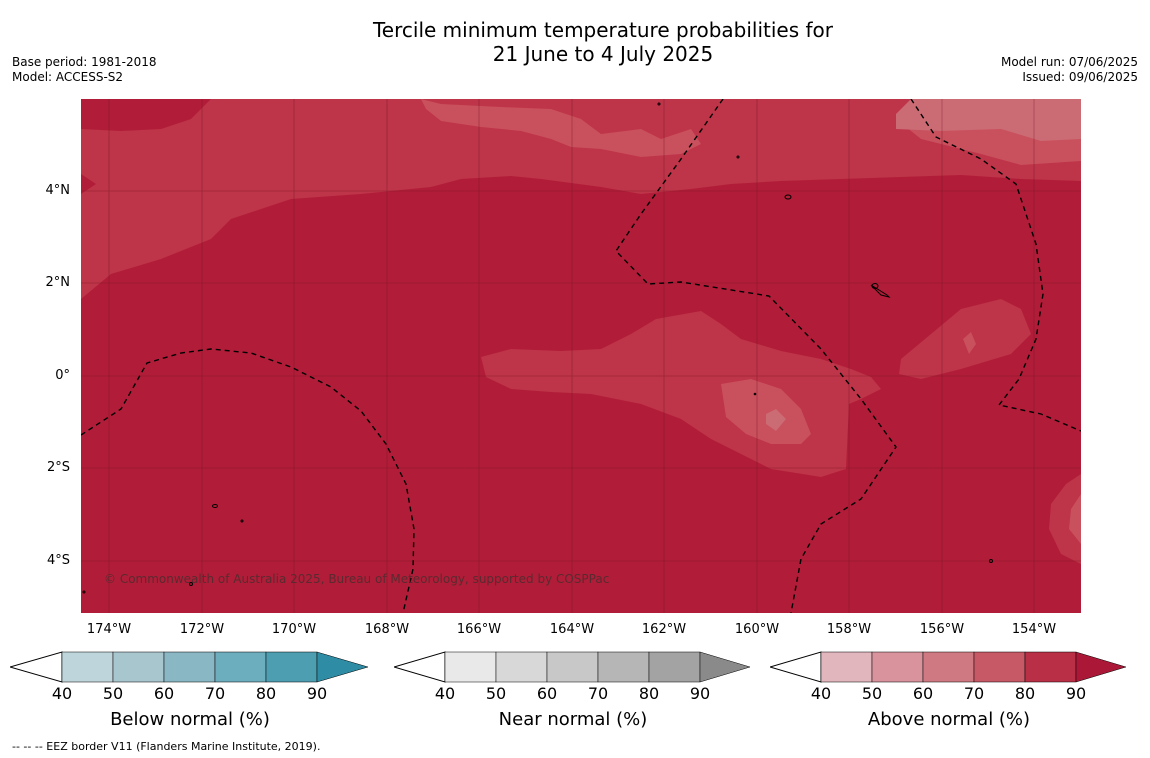 The width and height of the screenshot is (1150, 758). I want to click on lat-label-2n: 2°N, so click(58, 282).